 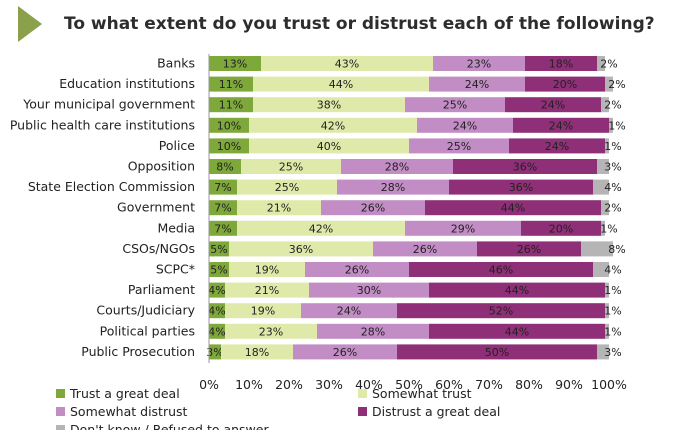 I want to click on x-tick-label: 10%, so click(x=249, y=384).